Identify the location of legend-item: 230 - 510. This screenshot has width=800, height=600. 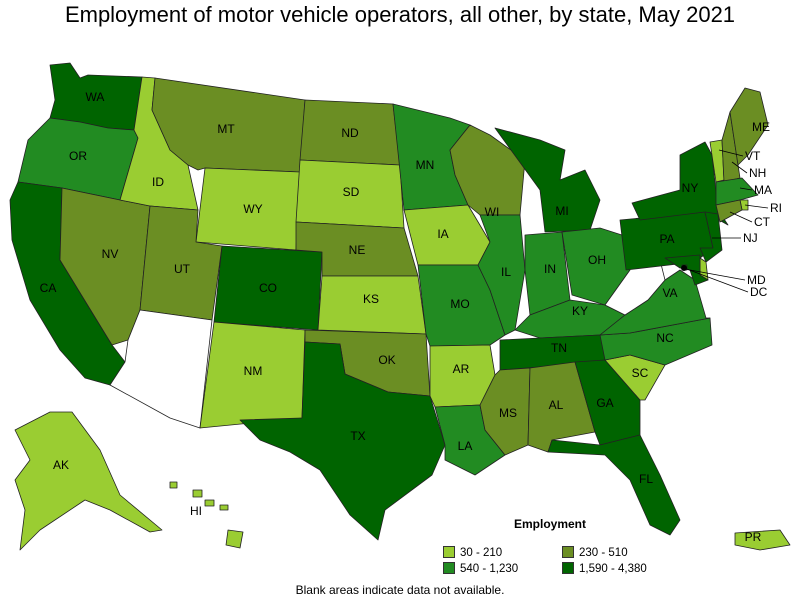
(595, 553).